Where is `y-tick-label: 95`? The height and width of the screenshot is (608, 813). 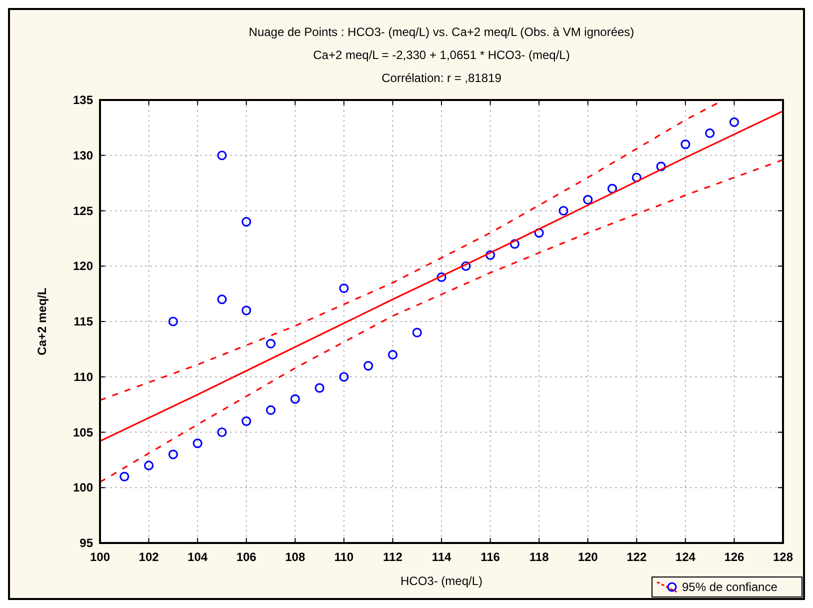
y-tick-label: 95 is located at coordinates (87, 543).